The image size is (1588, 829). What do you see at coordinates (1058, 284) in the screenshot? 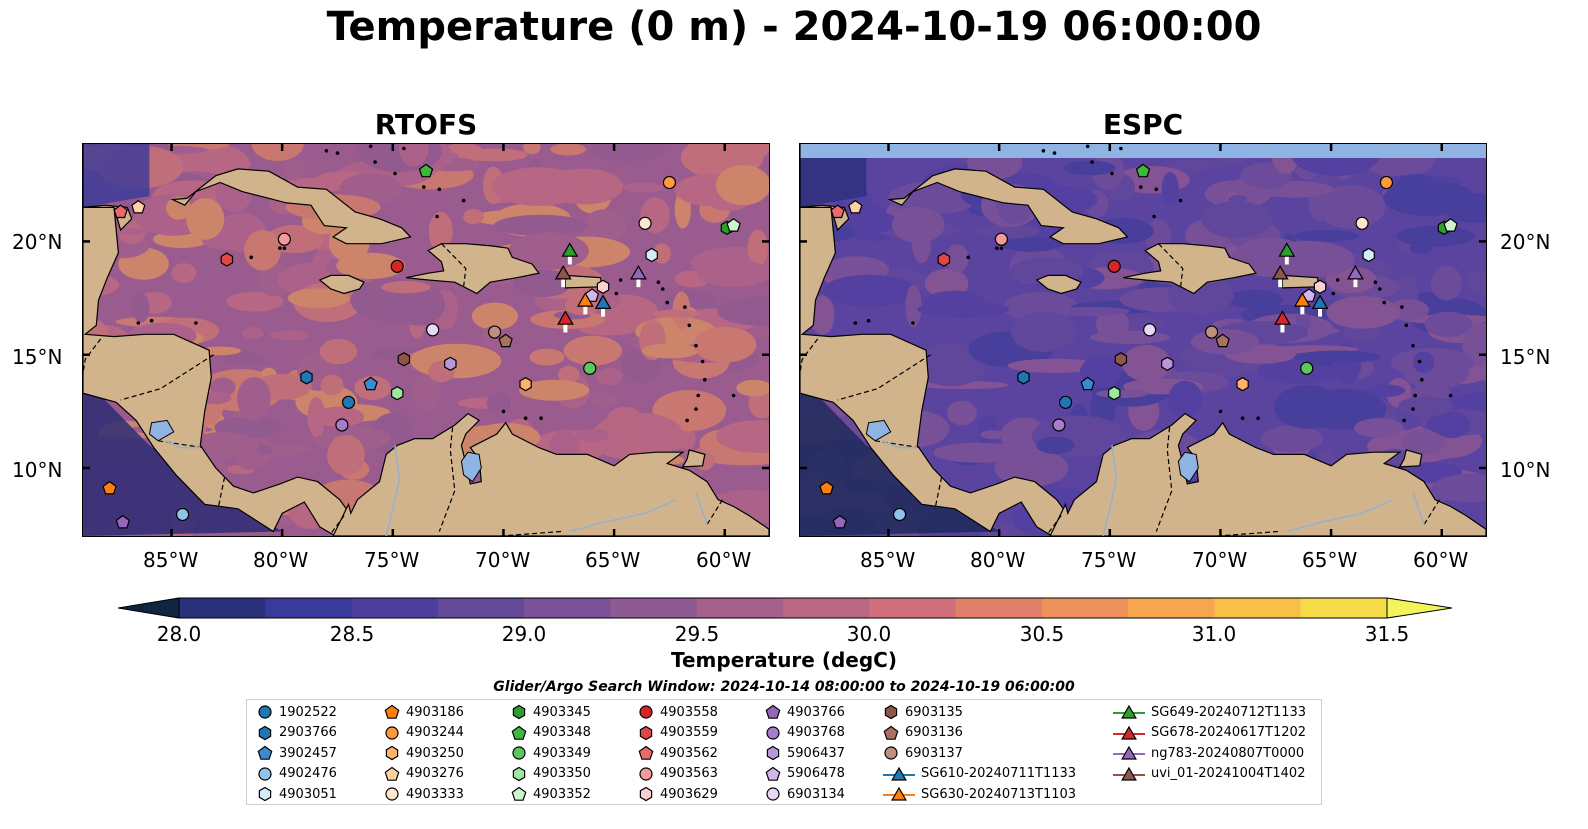
I see `land-jamaica` at bounding box center [1058, 284].